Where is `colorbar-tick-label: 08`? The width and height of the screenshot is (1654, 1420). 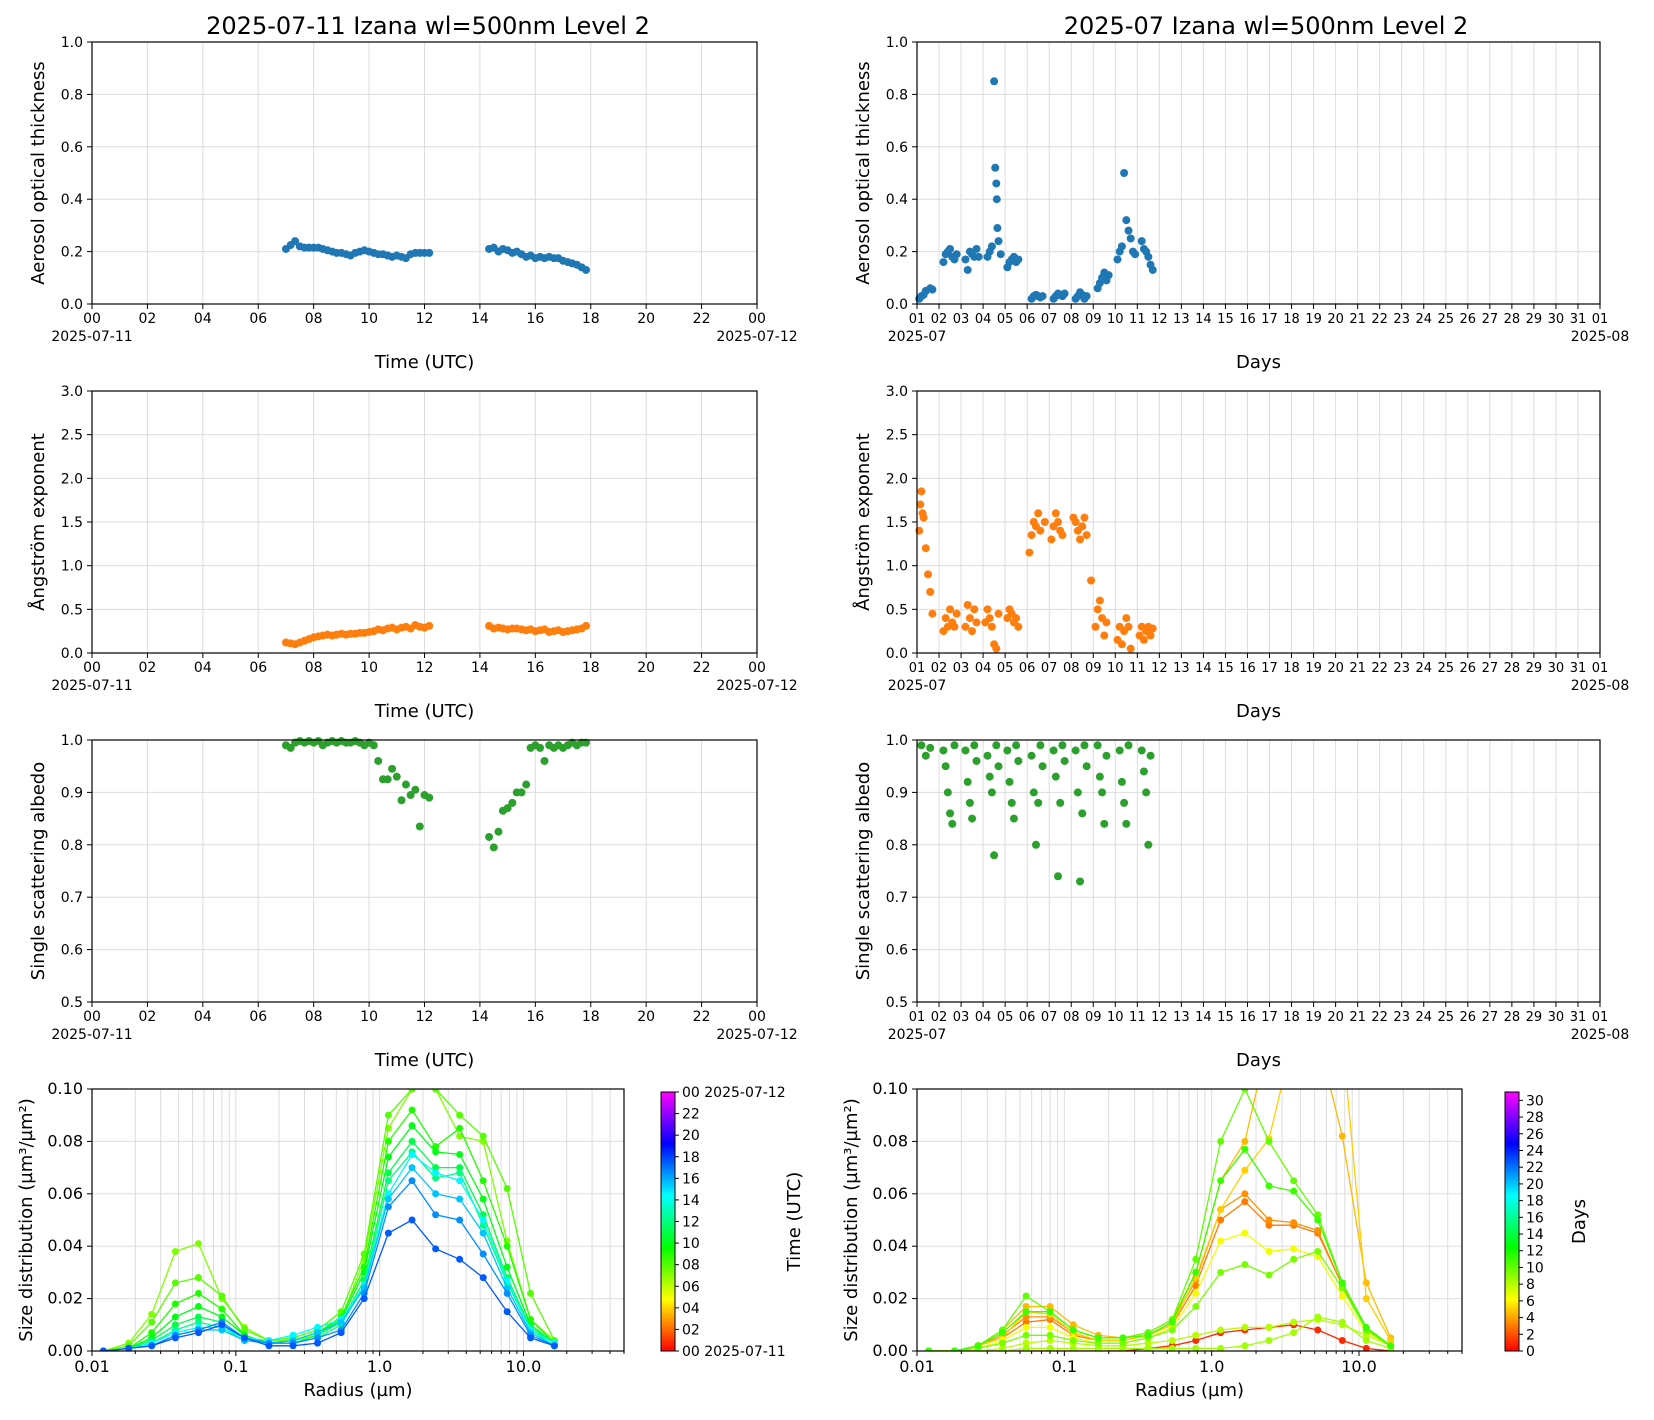
colorbar-tick-label: 08 is located at coordinates (691, 1266).